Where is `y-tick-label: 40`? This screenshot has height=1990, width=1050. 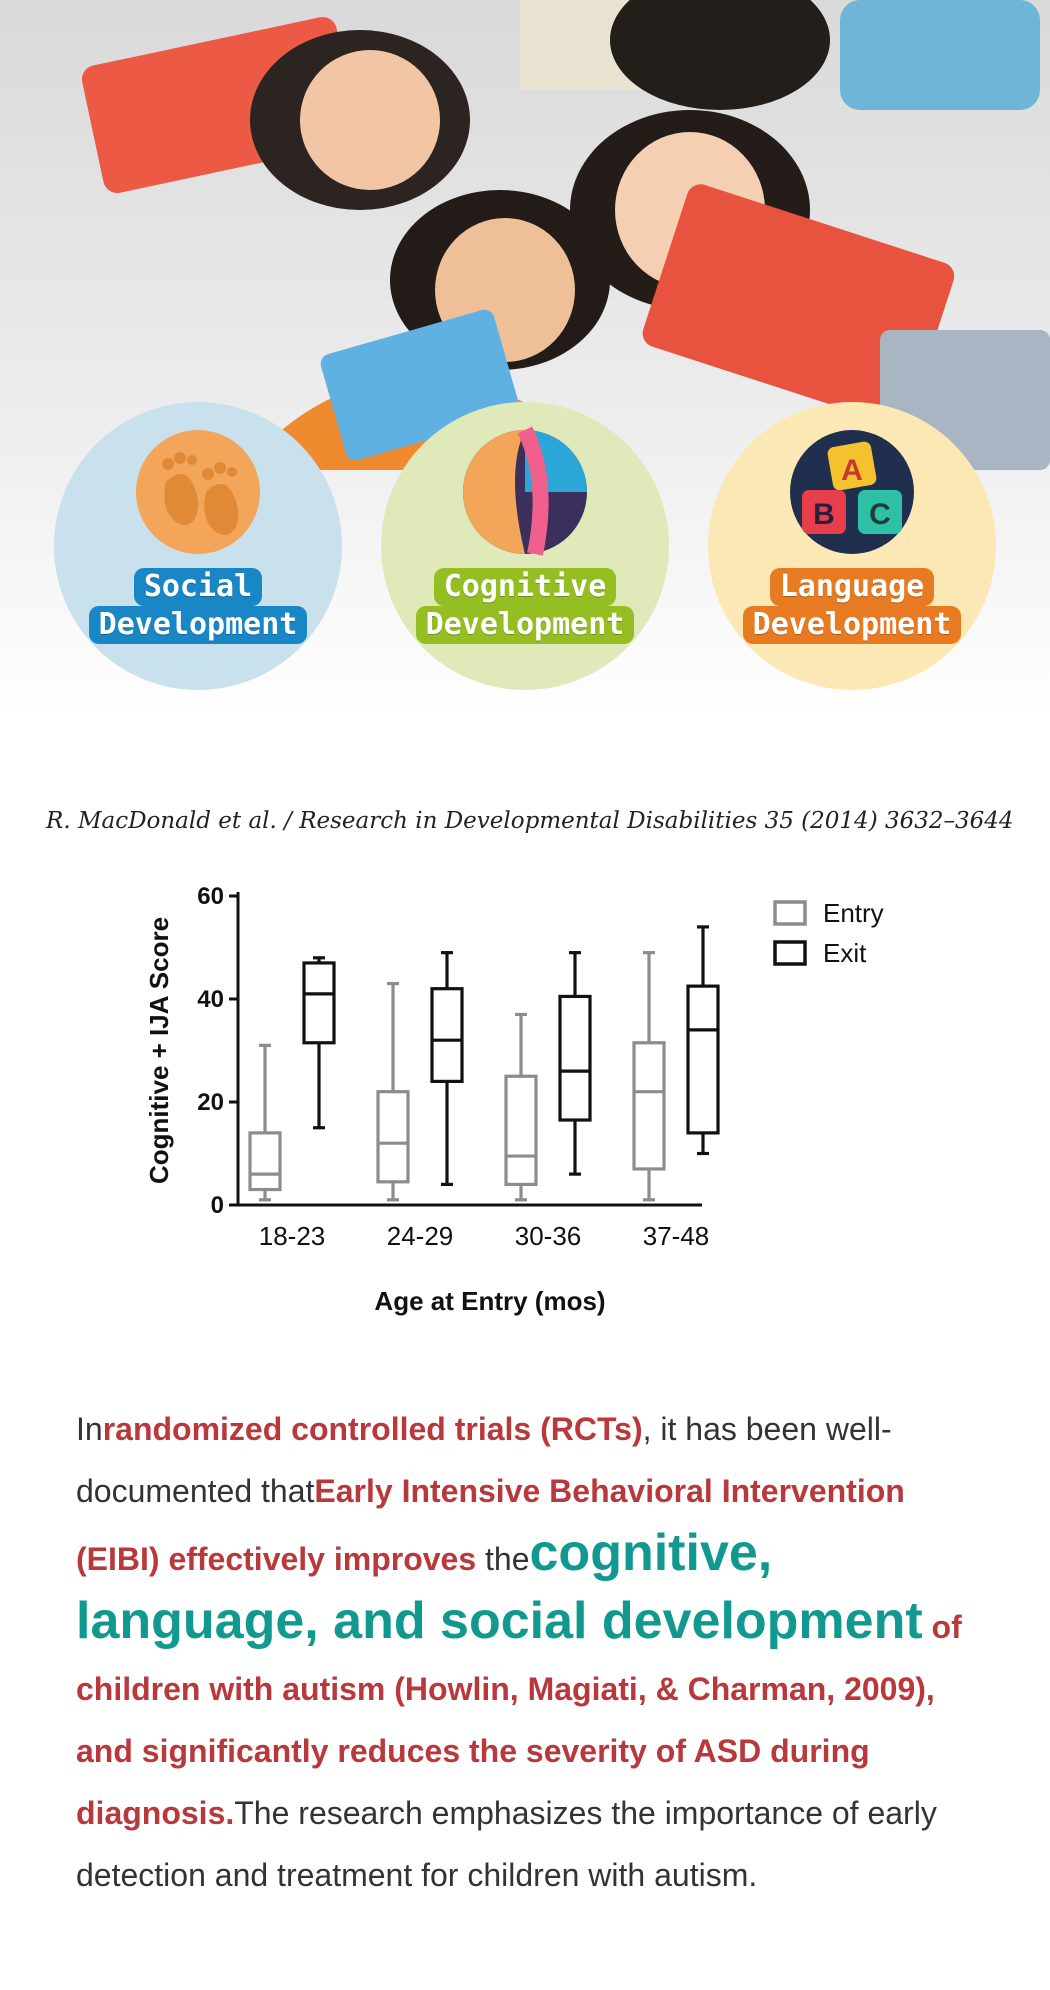
y-tick-label: 40 is located at coordinates (210, 999).